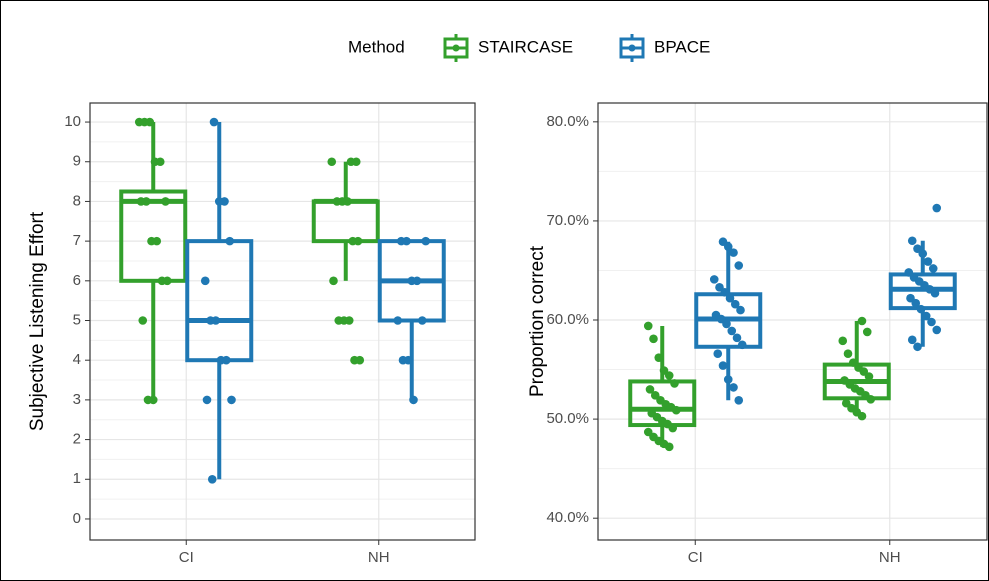 The width and height of the screenshot is (989, 581). Describe the element at coordinates (186, 557) in the screenshot. I see `x-tick-label: CI` at that location.